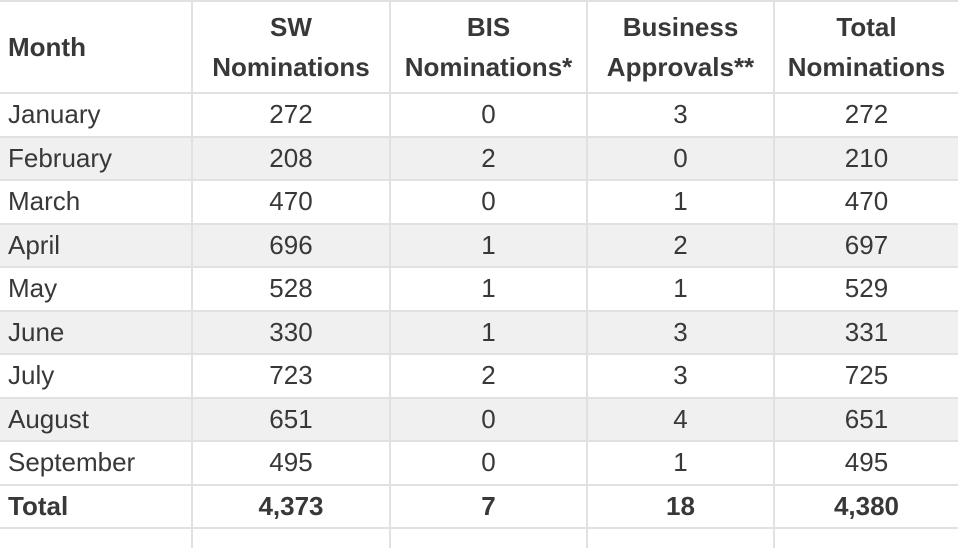 The image size is (958, 548). Describe the element at coordinates (865, 463) in the screenshot. I see `cell-total-nominations: 495` at that location.